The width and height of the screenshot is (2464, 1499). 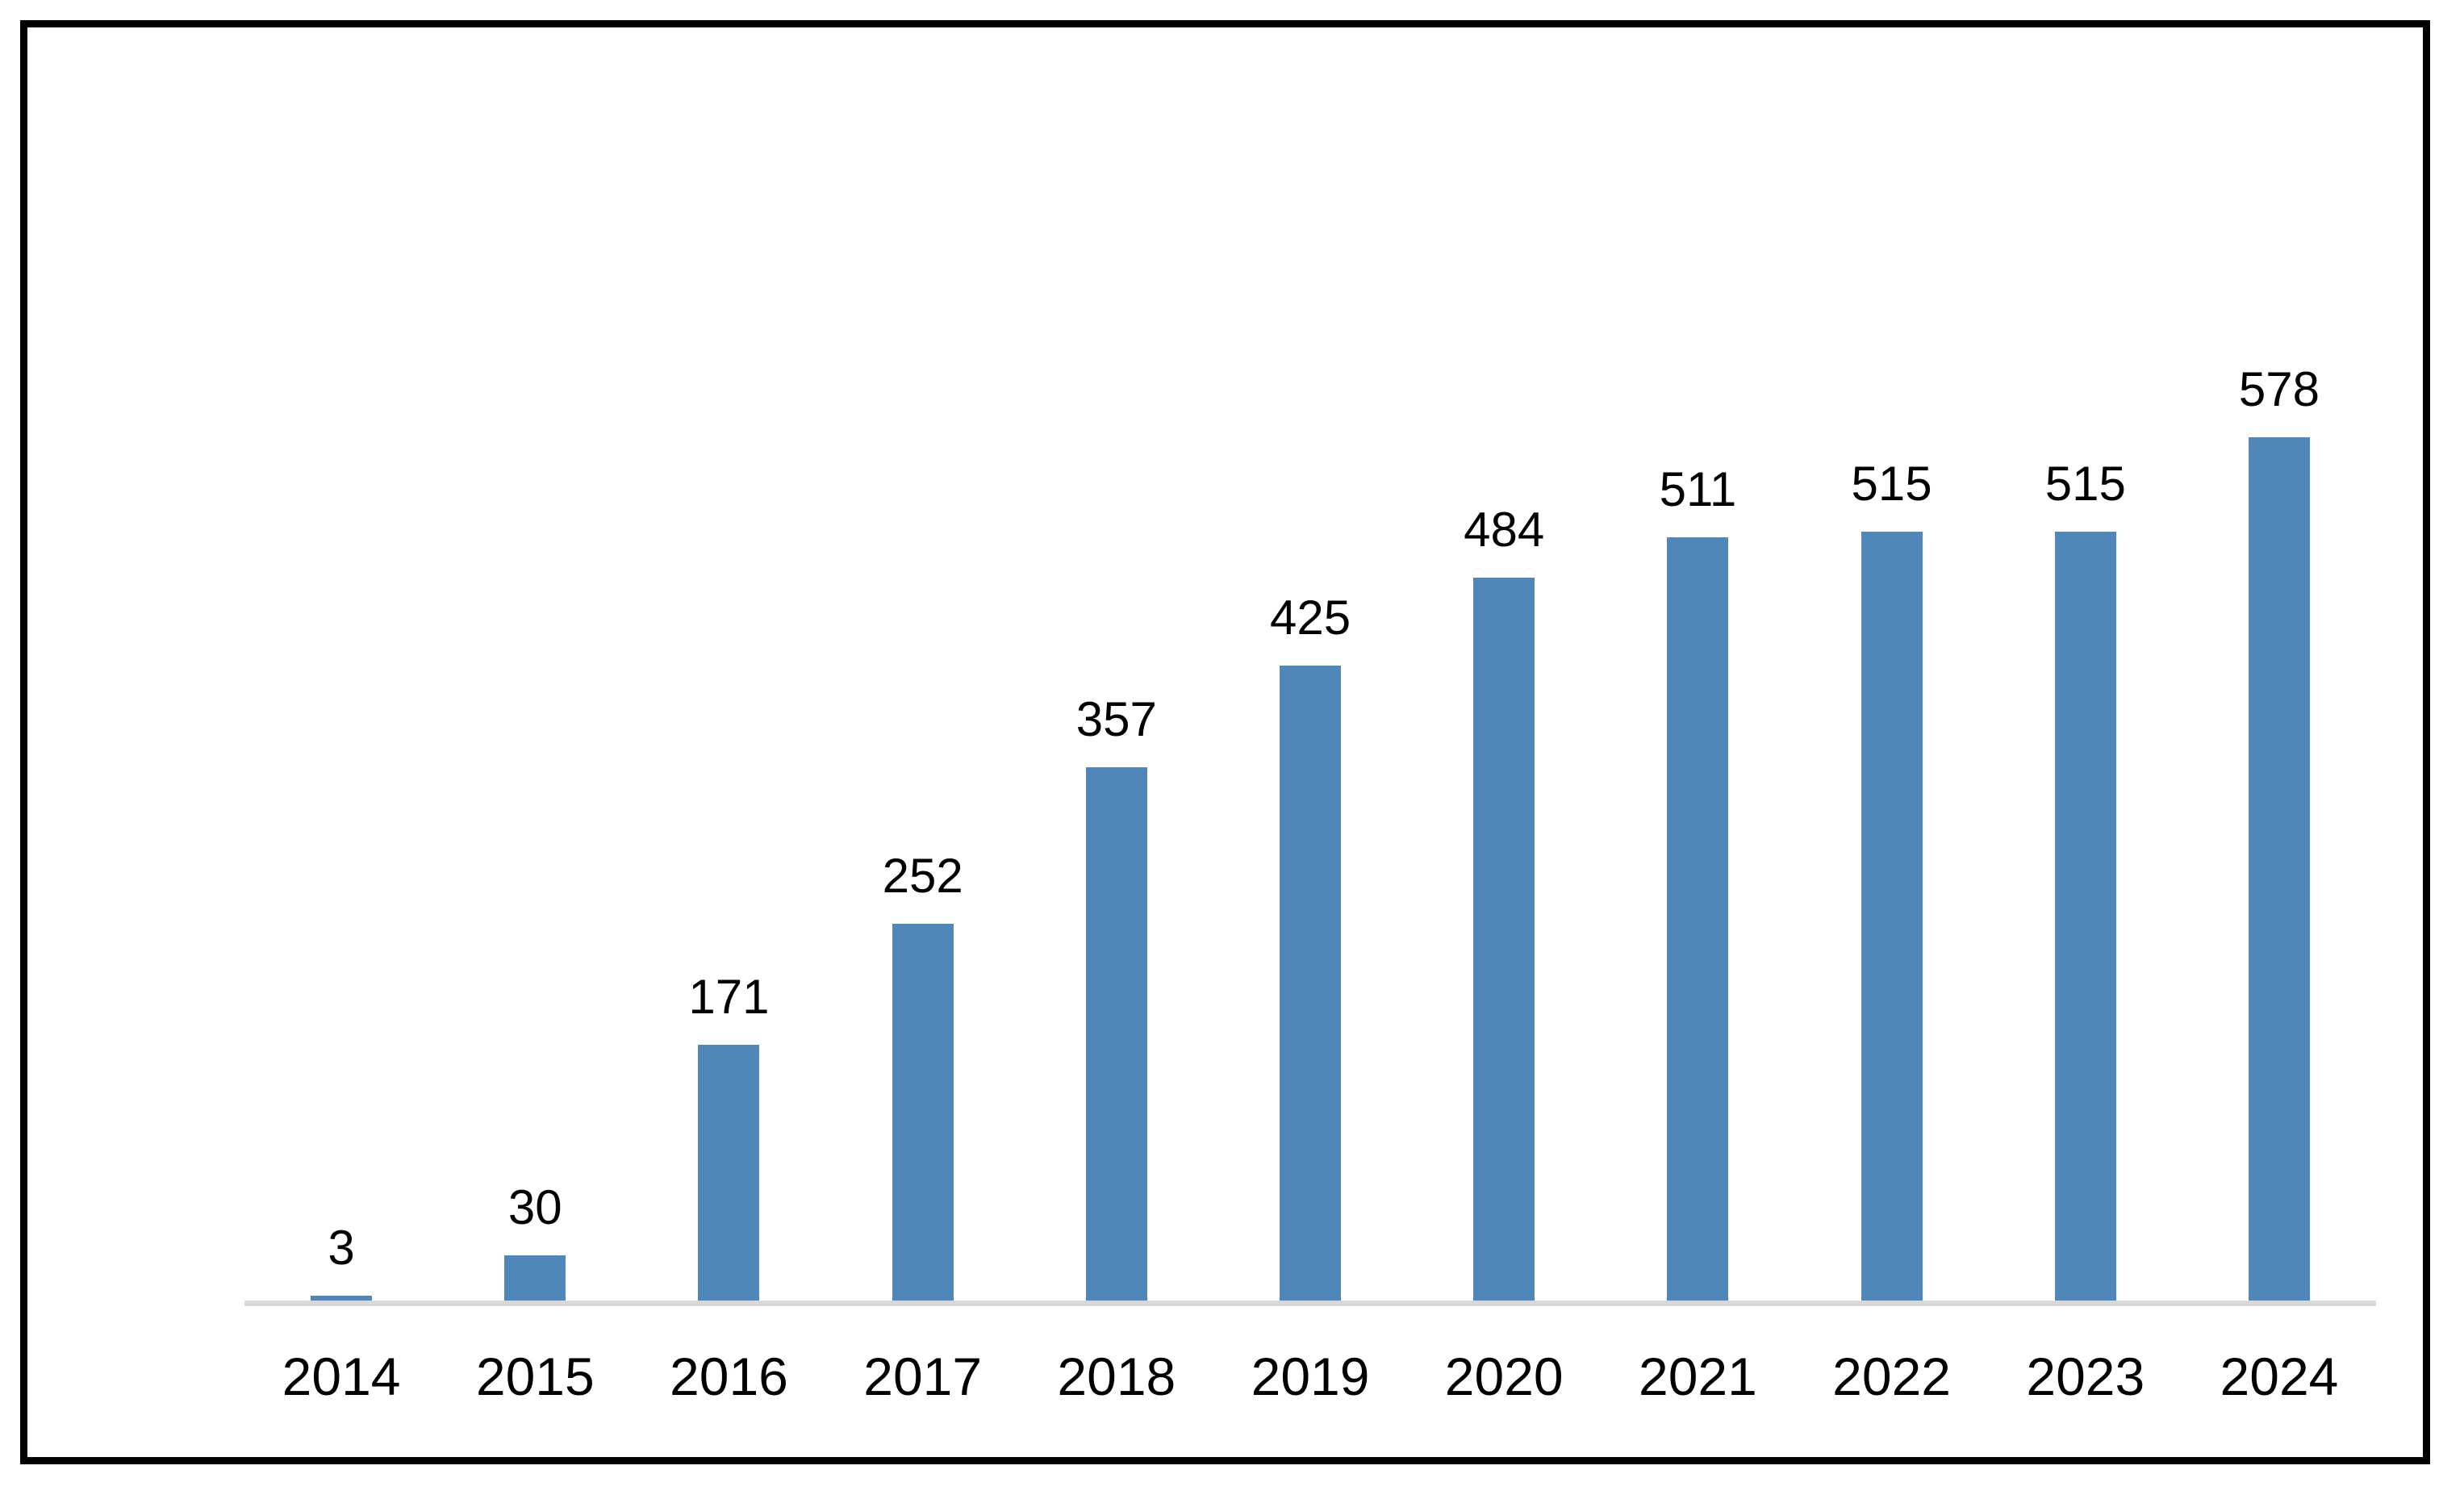 I want to click on bar-value-label: 171, so click(x=729, y=997).